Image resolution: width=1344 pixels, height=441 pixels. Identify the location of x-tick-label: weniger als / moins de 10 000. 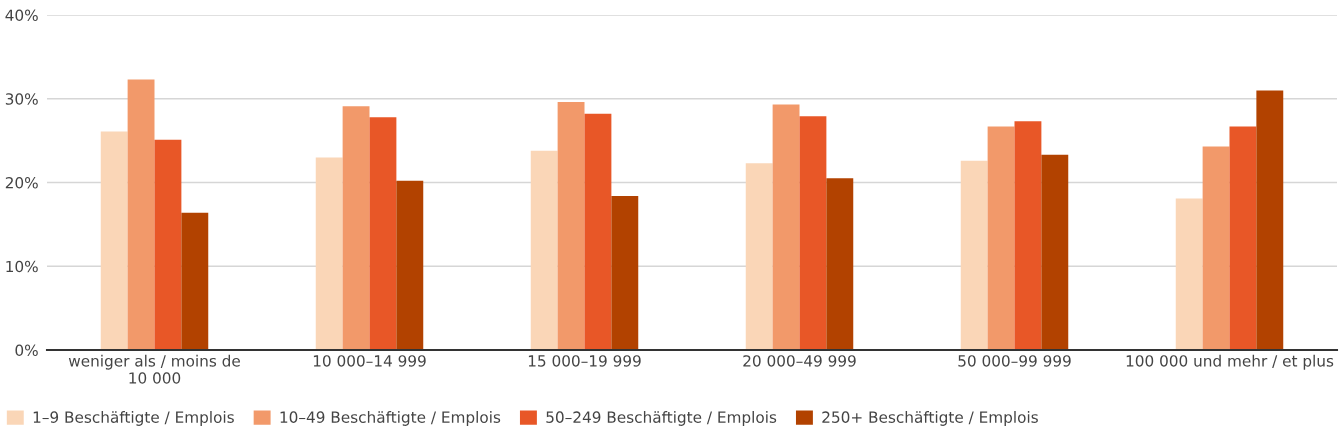
(154, 369).